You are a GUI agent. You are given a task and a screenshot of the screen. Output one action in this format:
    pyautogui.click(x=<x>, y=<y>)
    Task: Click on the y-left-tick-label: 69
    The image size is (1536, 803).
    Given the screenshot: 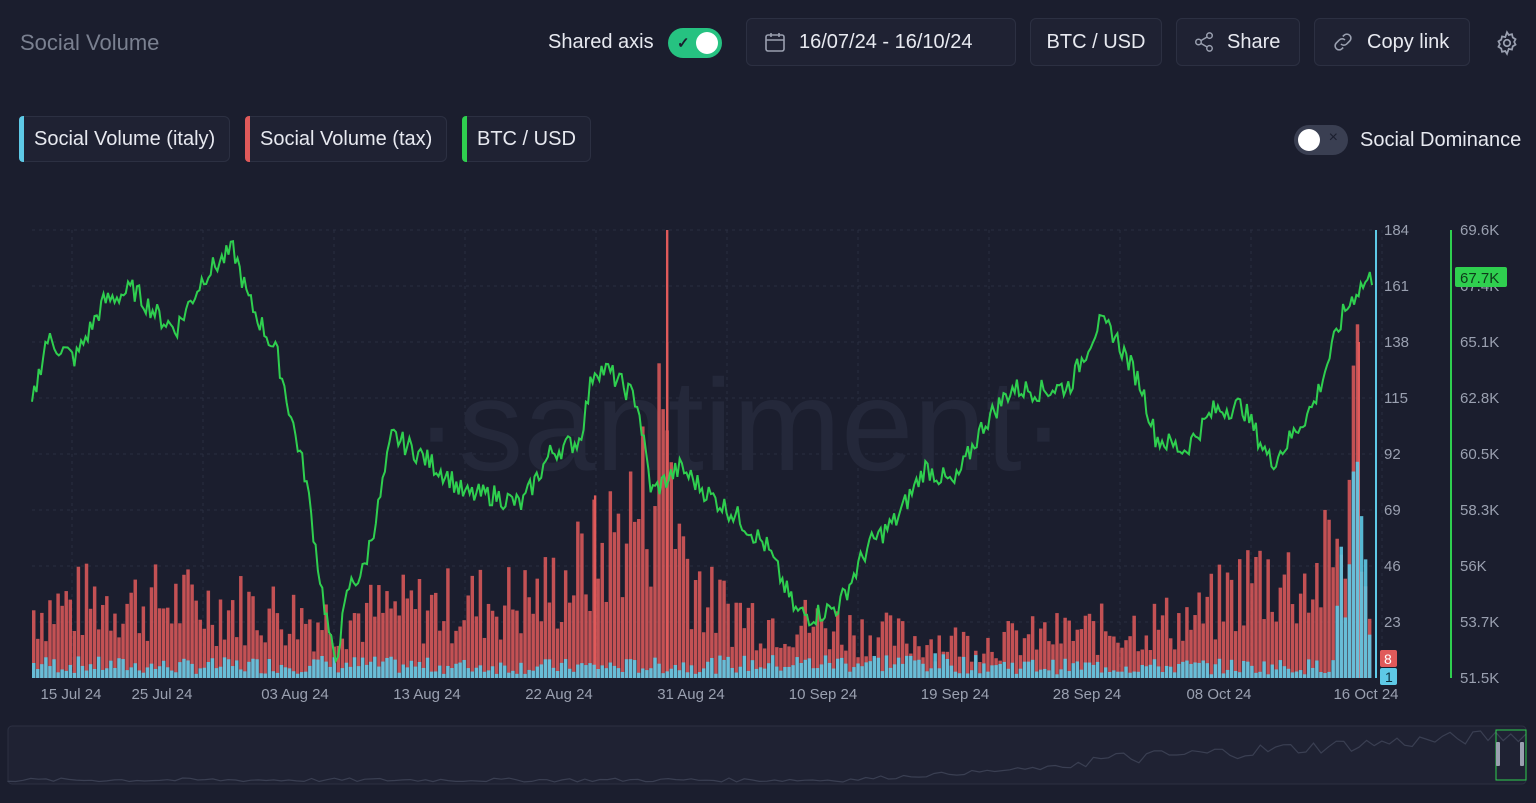 What is the action you would take?
    pyautogui.click(x=1392, y=510)
    